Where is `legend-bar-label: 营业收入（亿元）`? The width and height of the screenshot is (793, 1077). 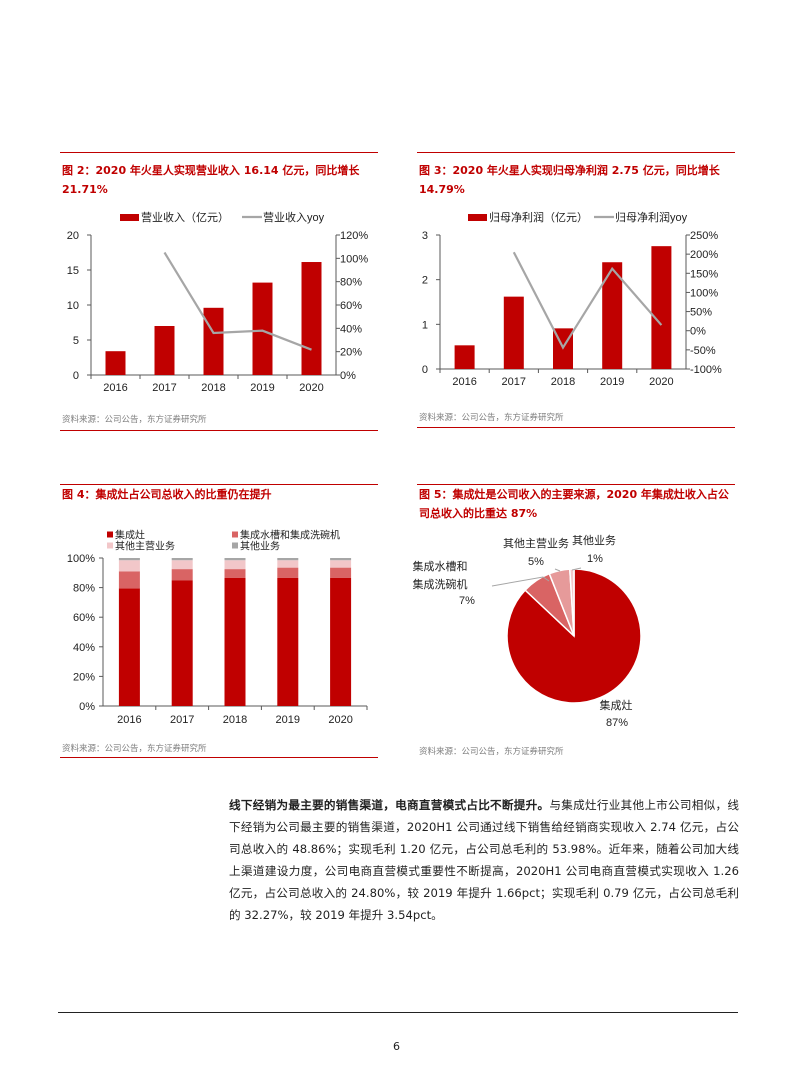 legend-bar-label: 营业收入（亿元） is located at coordinates (185, 217).